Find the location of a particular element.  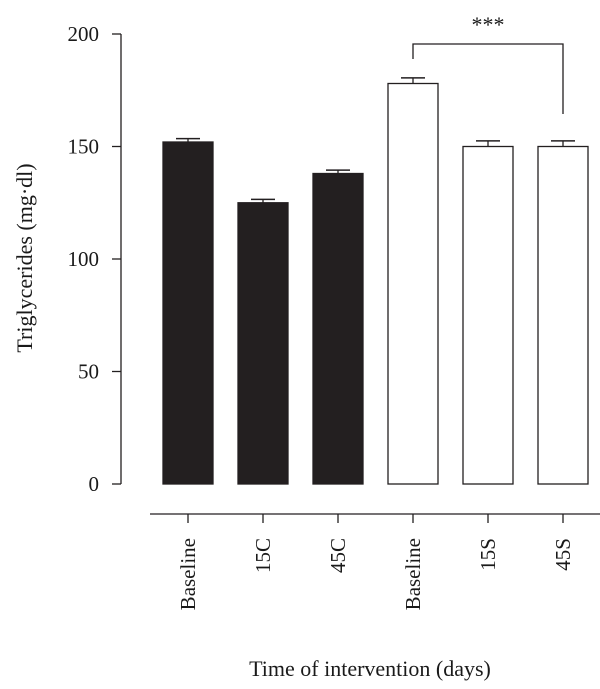

annotations: *** is located at coordinates (488, 63).